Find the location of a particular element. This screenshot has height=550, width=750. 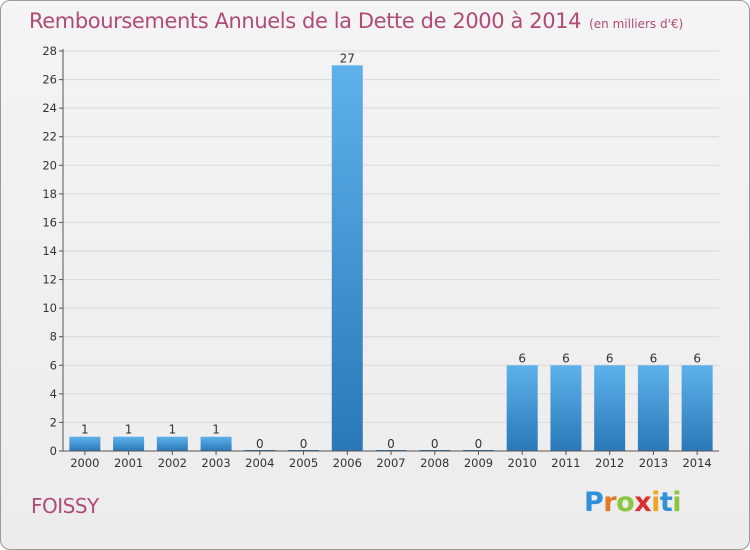

place-name: FOISSY is located at coordinates (65, 506).